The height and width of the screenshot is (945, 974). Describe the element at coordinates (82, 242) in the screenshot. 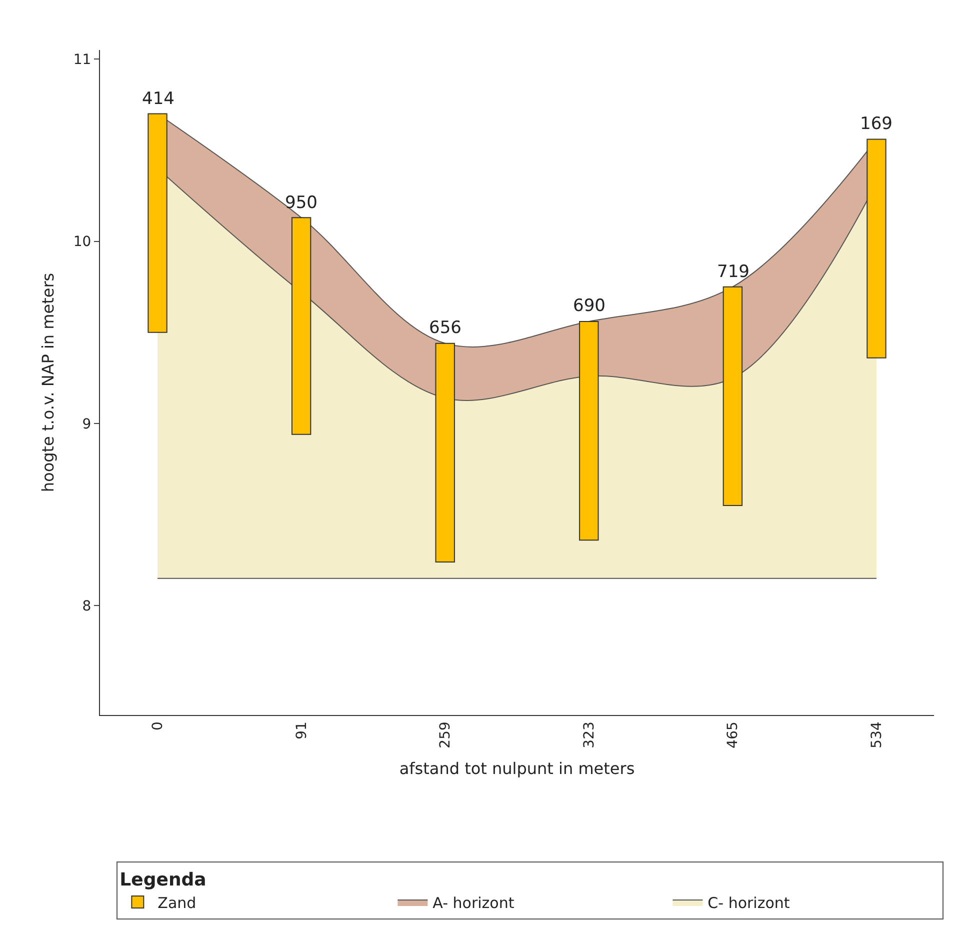

I see `y-tick-label: 10` at that location.